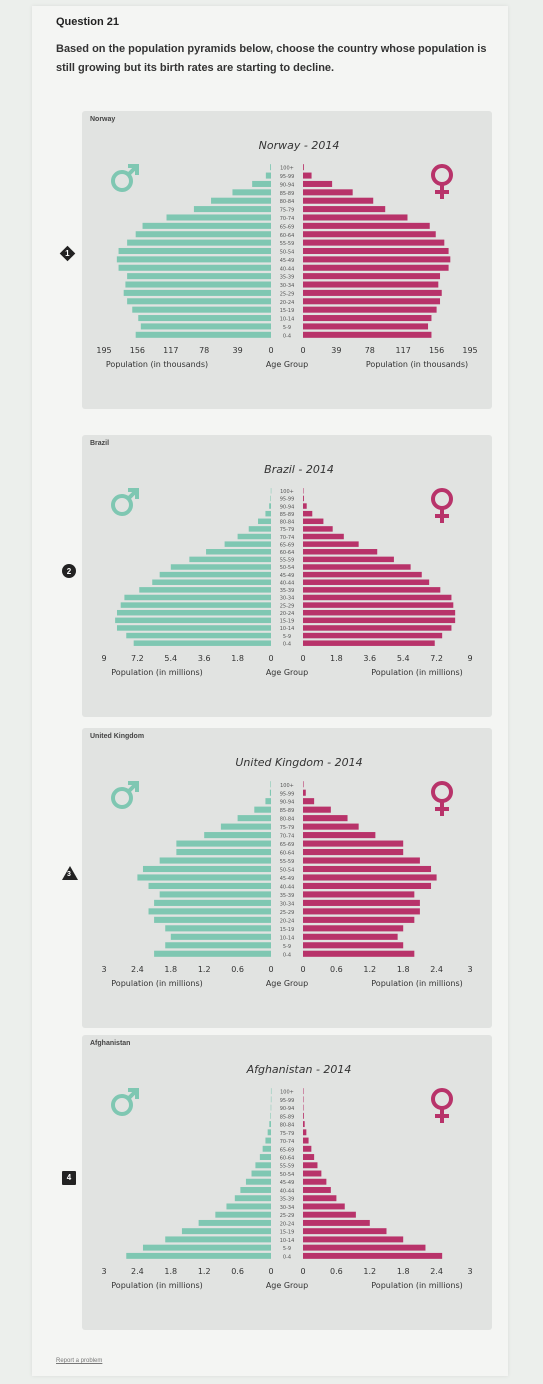  I want to click on answer-option-4: 4, so click(69, 1177).